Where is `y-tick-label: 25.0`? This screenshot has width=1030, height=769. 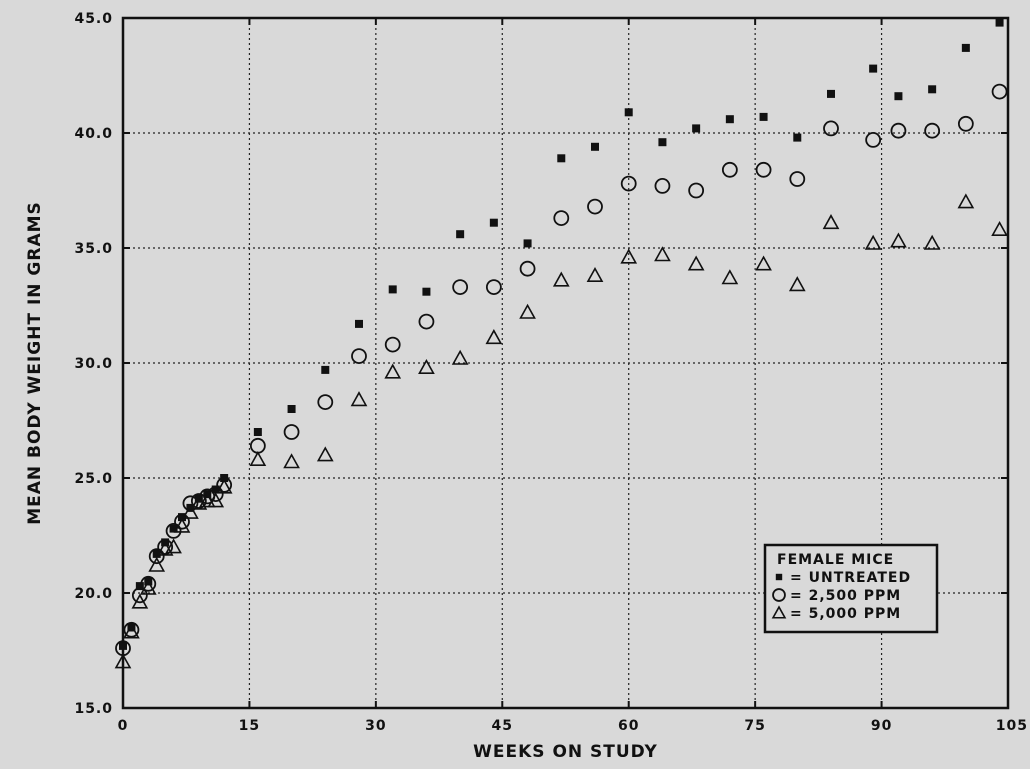 y-tick-label: 25.0 is located at coordinates (93, 479).